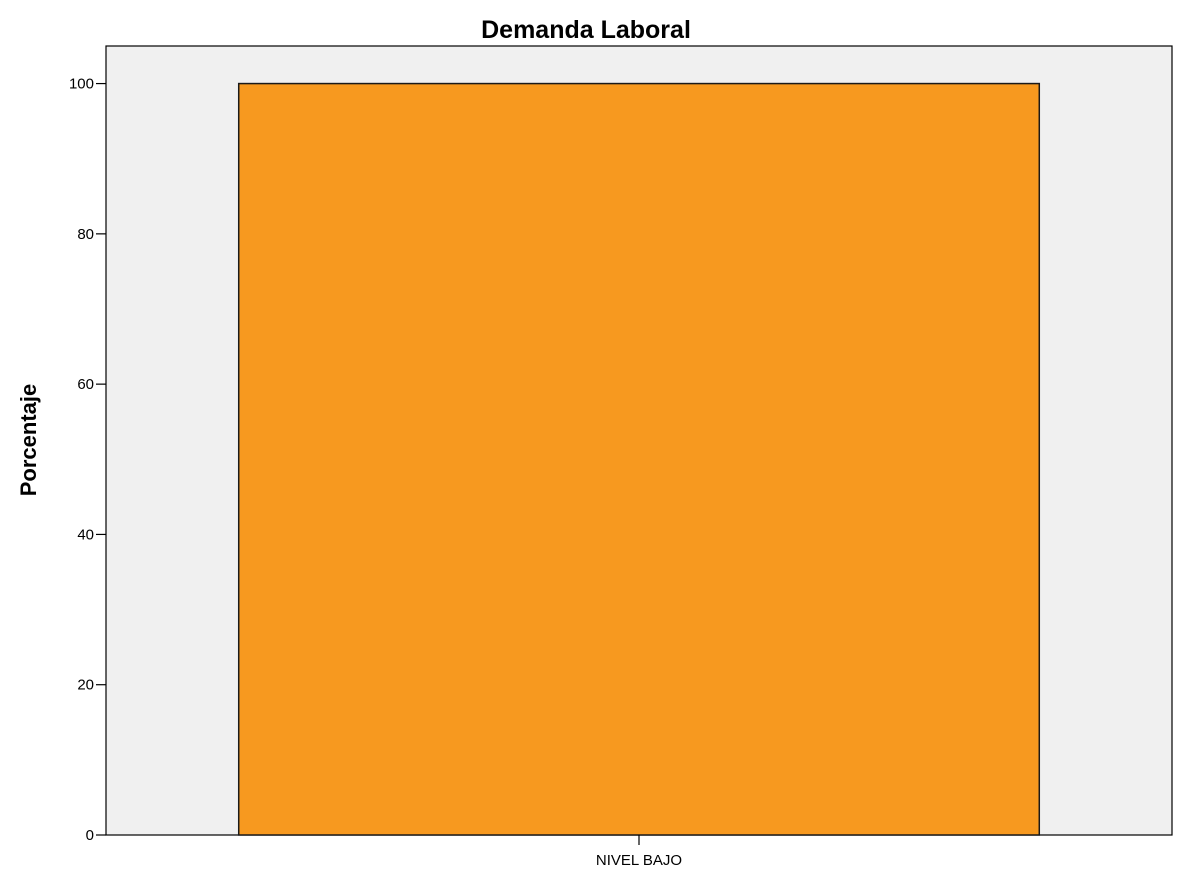 Image resolution: width=1184 pixels, height=875 pixels. What do you see at coordinates (586, 30) in the screenshot?
I see `chart-title: Demanda Laboral` at bounding box center [586, 30].